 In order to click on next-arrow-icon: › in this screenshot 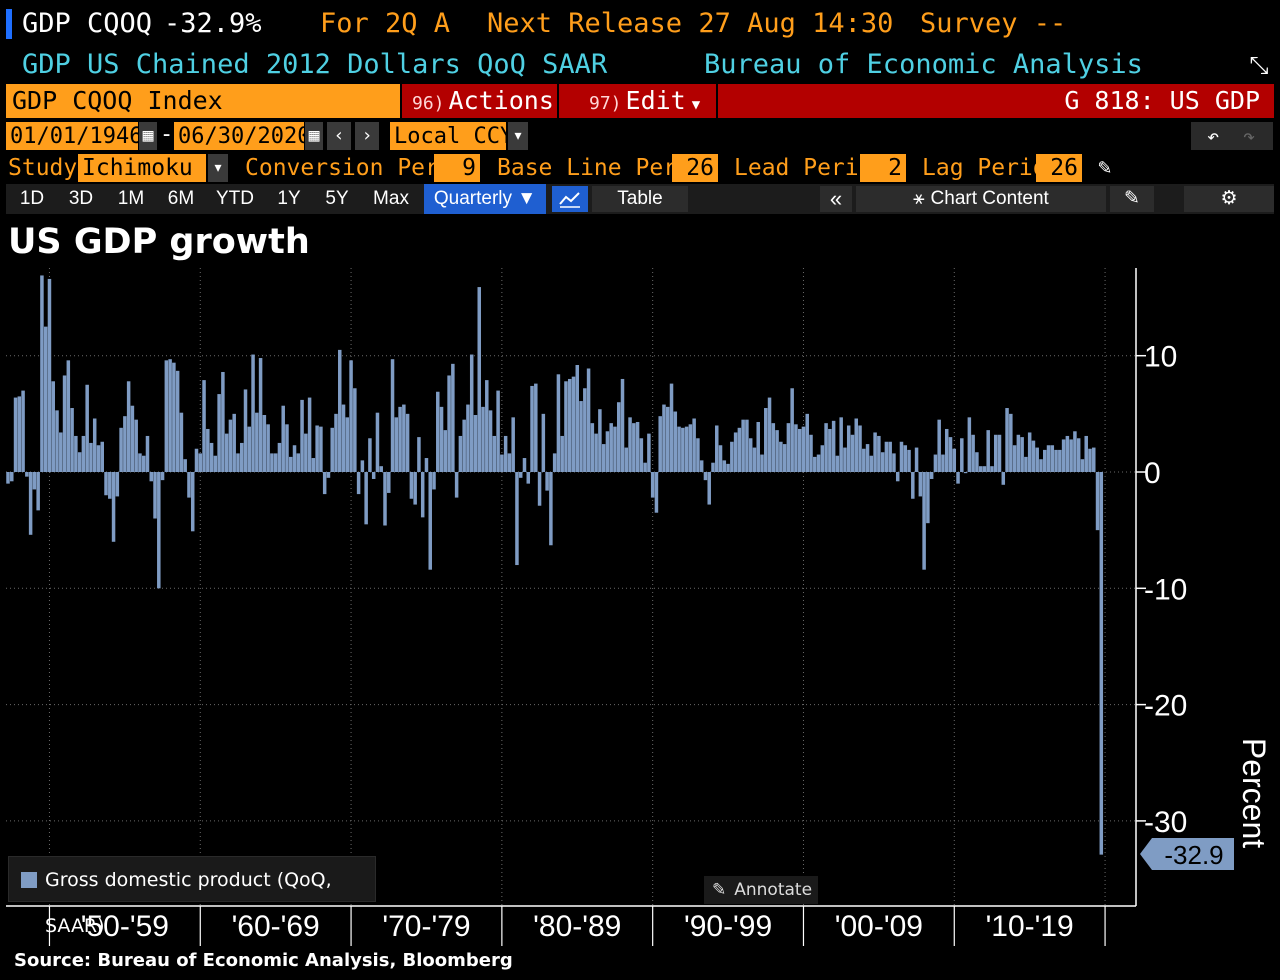, I will do `click(367, 136)`.